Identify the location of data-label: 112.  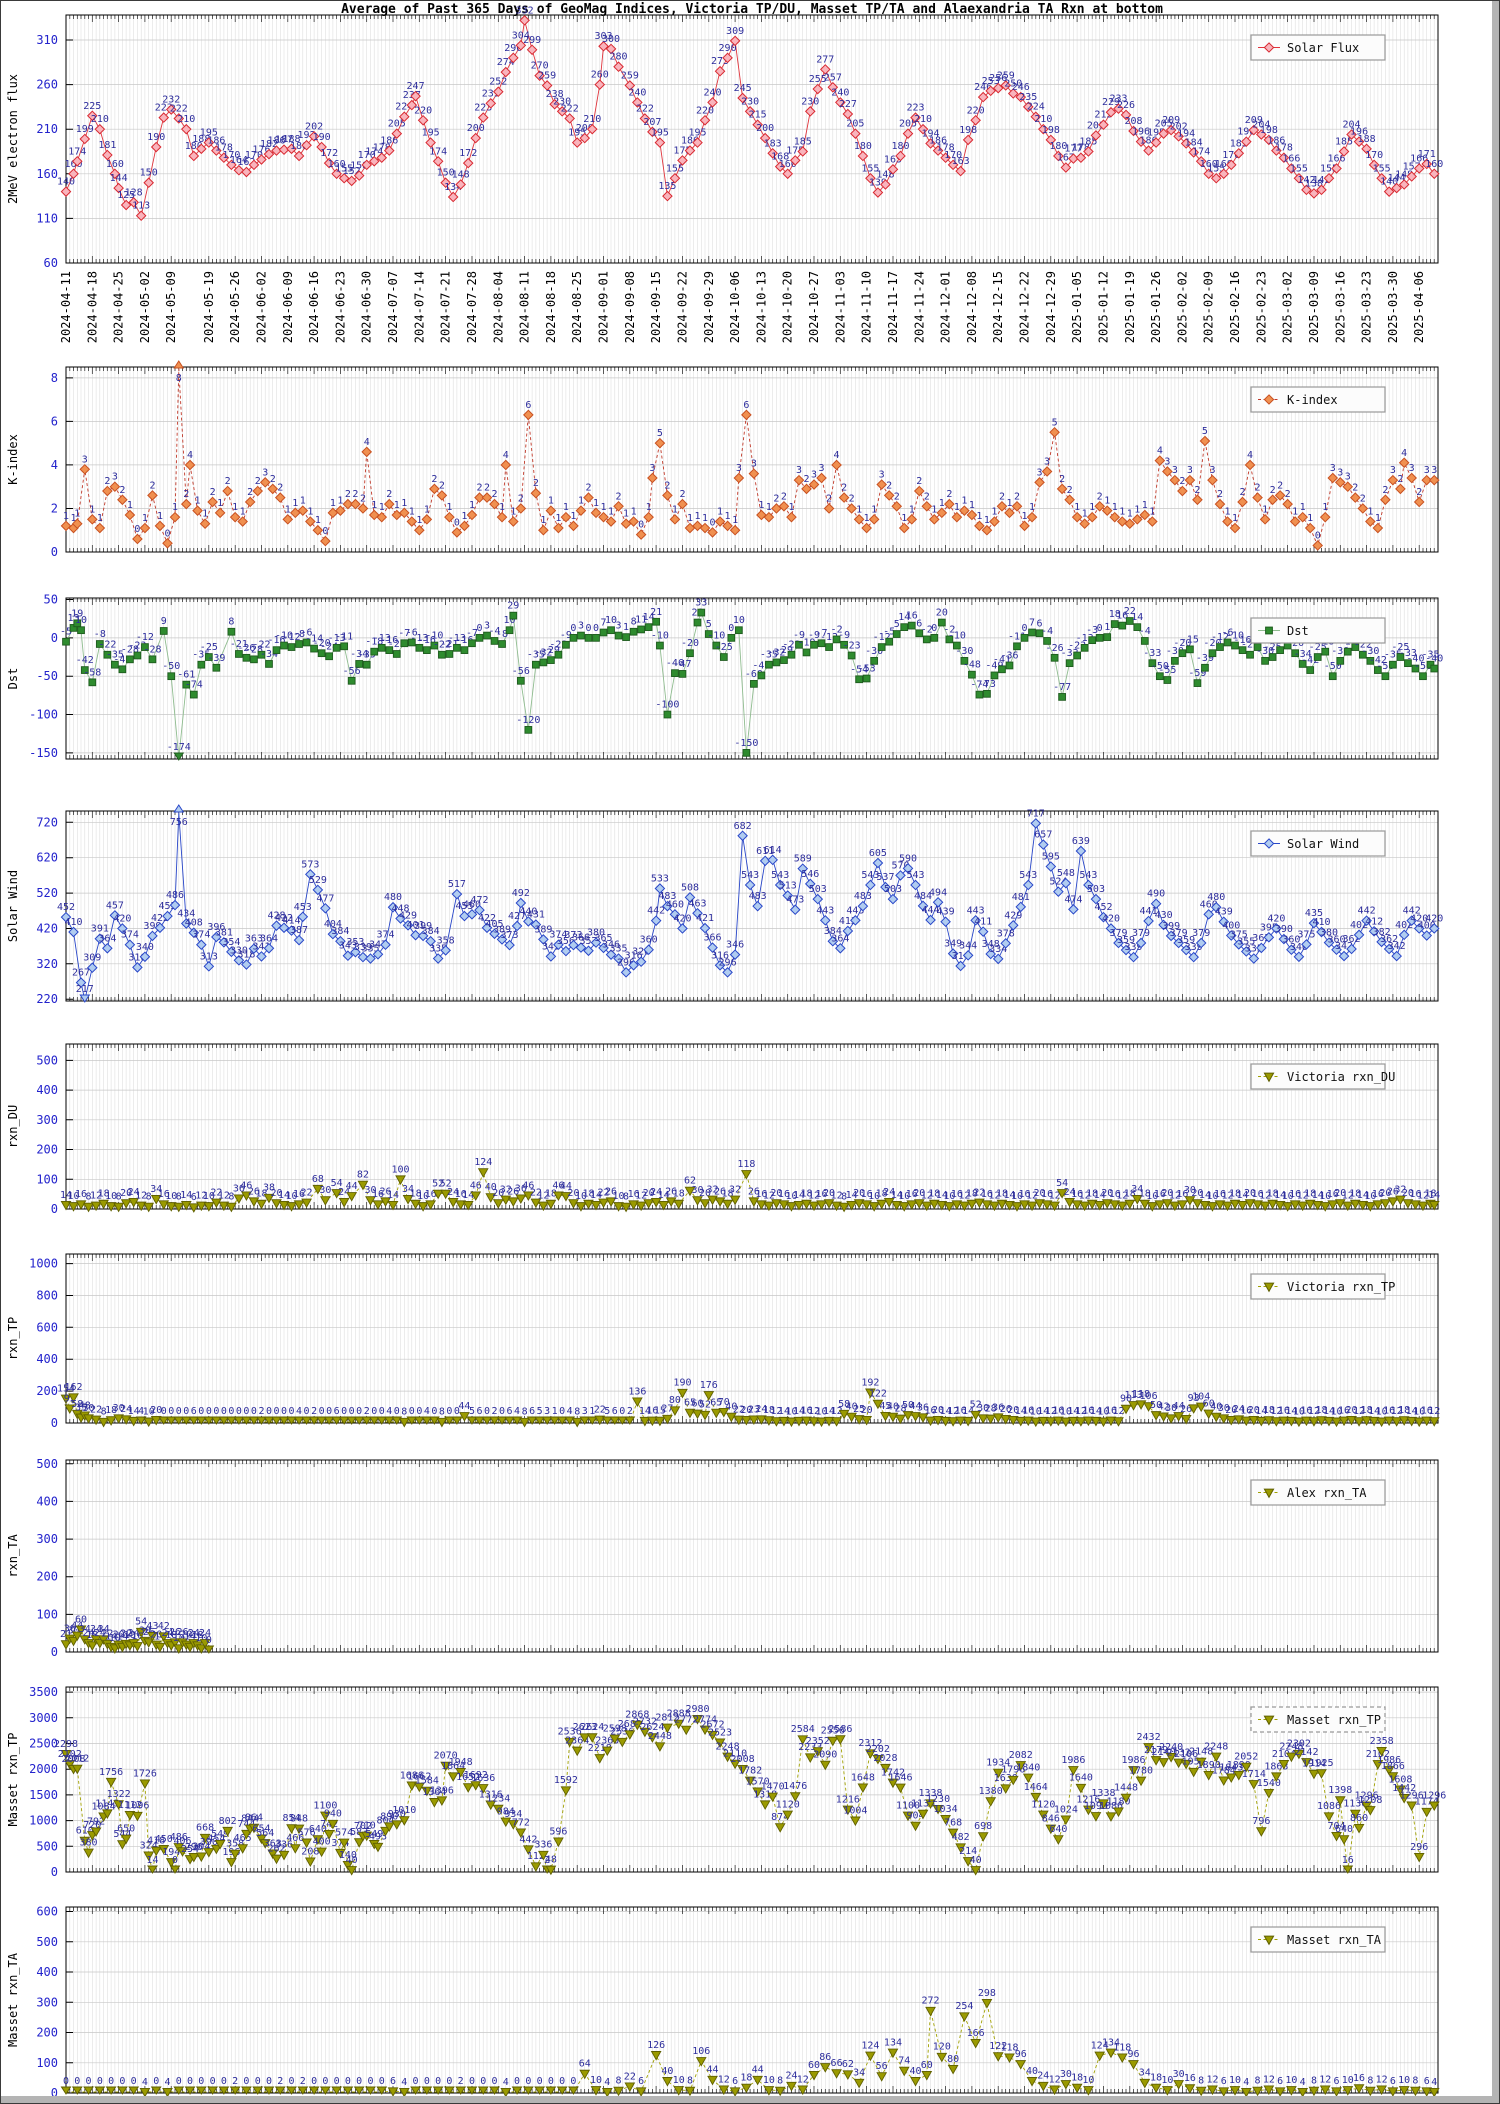
(536, 1856).